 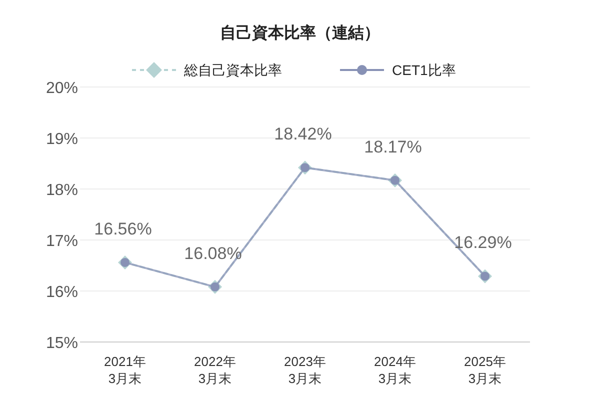 What do you see at coordinates (62, 241) in the screenshot?
I see `y-tick-label: 17%` at bounding box center [62, 241].